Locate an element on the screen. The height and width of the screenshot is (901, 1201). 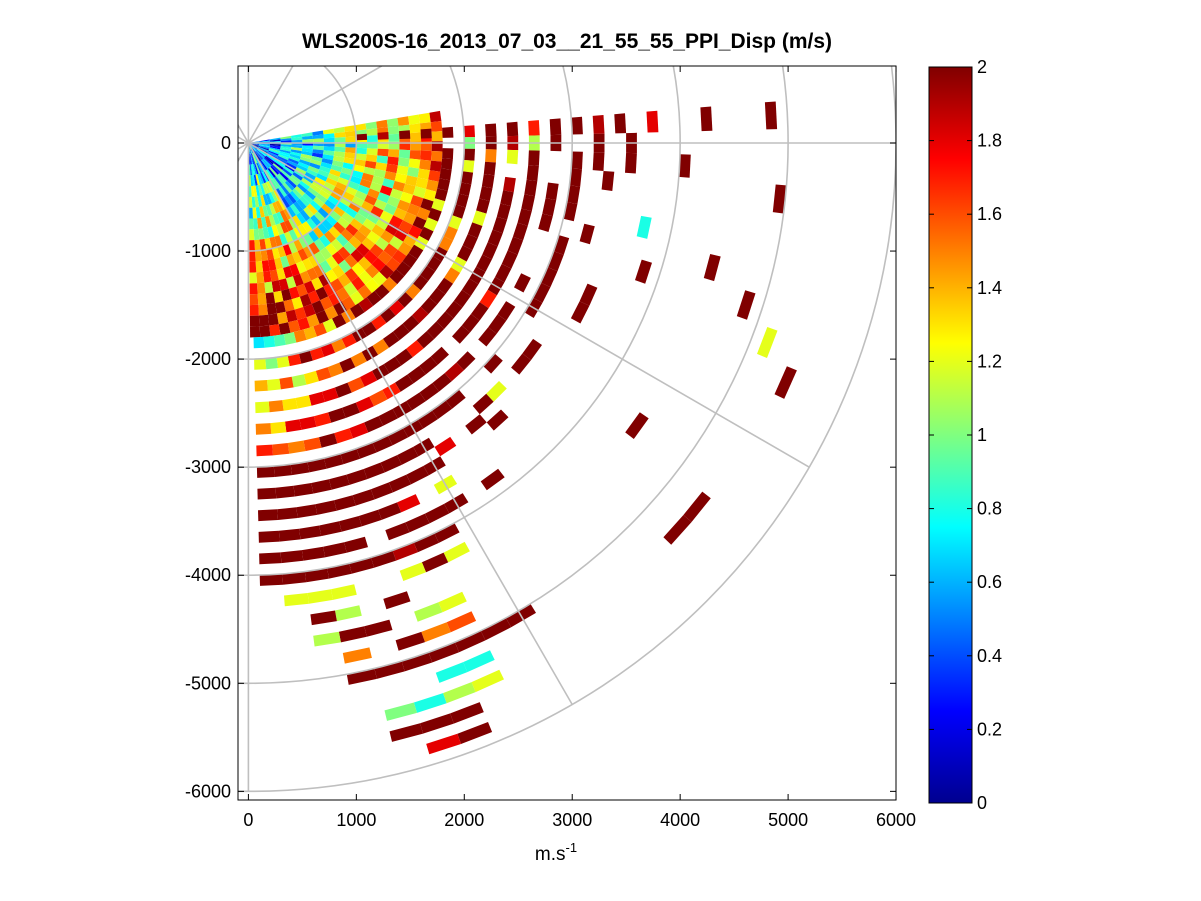
y-tick-label: -3000 is located at coordinates (208, 467).